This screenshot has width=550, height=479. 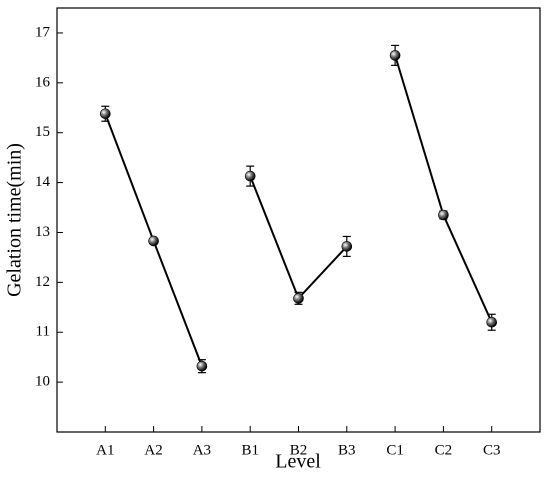 I want to click on x-tick-label: C3, so click(x=492, y=450).